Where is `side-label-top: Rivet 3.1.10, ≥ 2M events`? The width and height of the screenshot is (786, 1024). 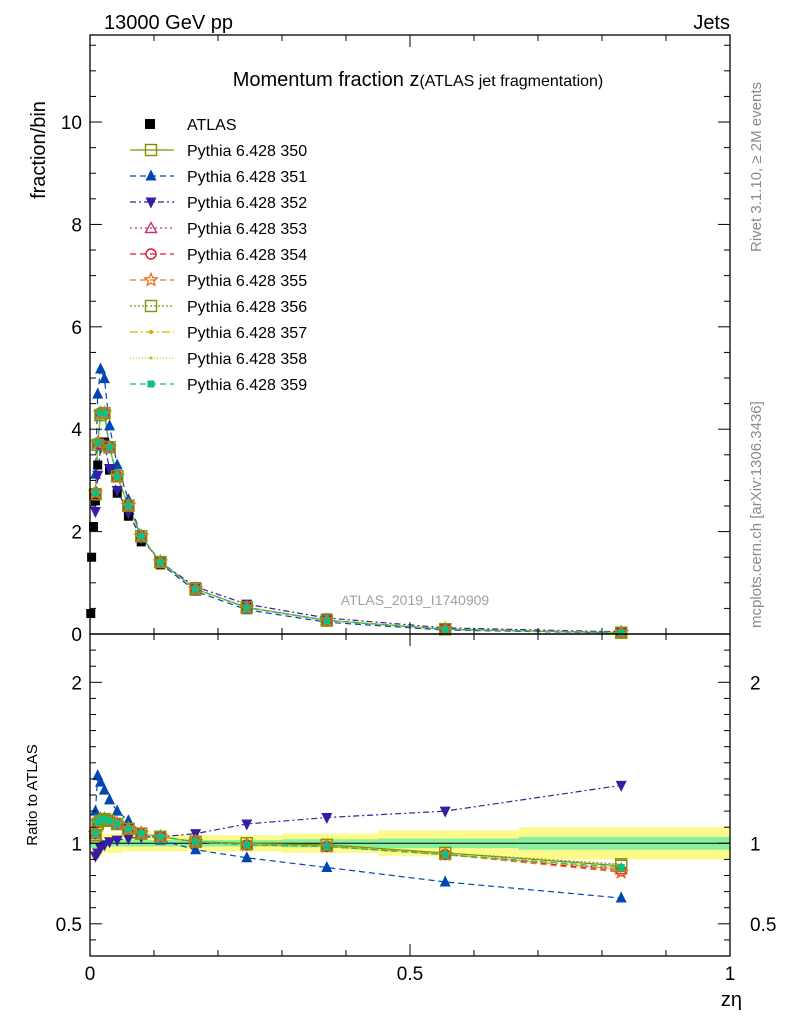
side-label-top: Rivet 3.1.10, ≥ 2M events is located at coordinates (756, 167).